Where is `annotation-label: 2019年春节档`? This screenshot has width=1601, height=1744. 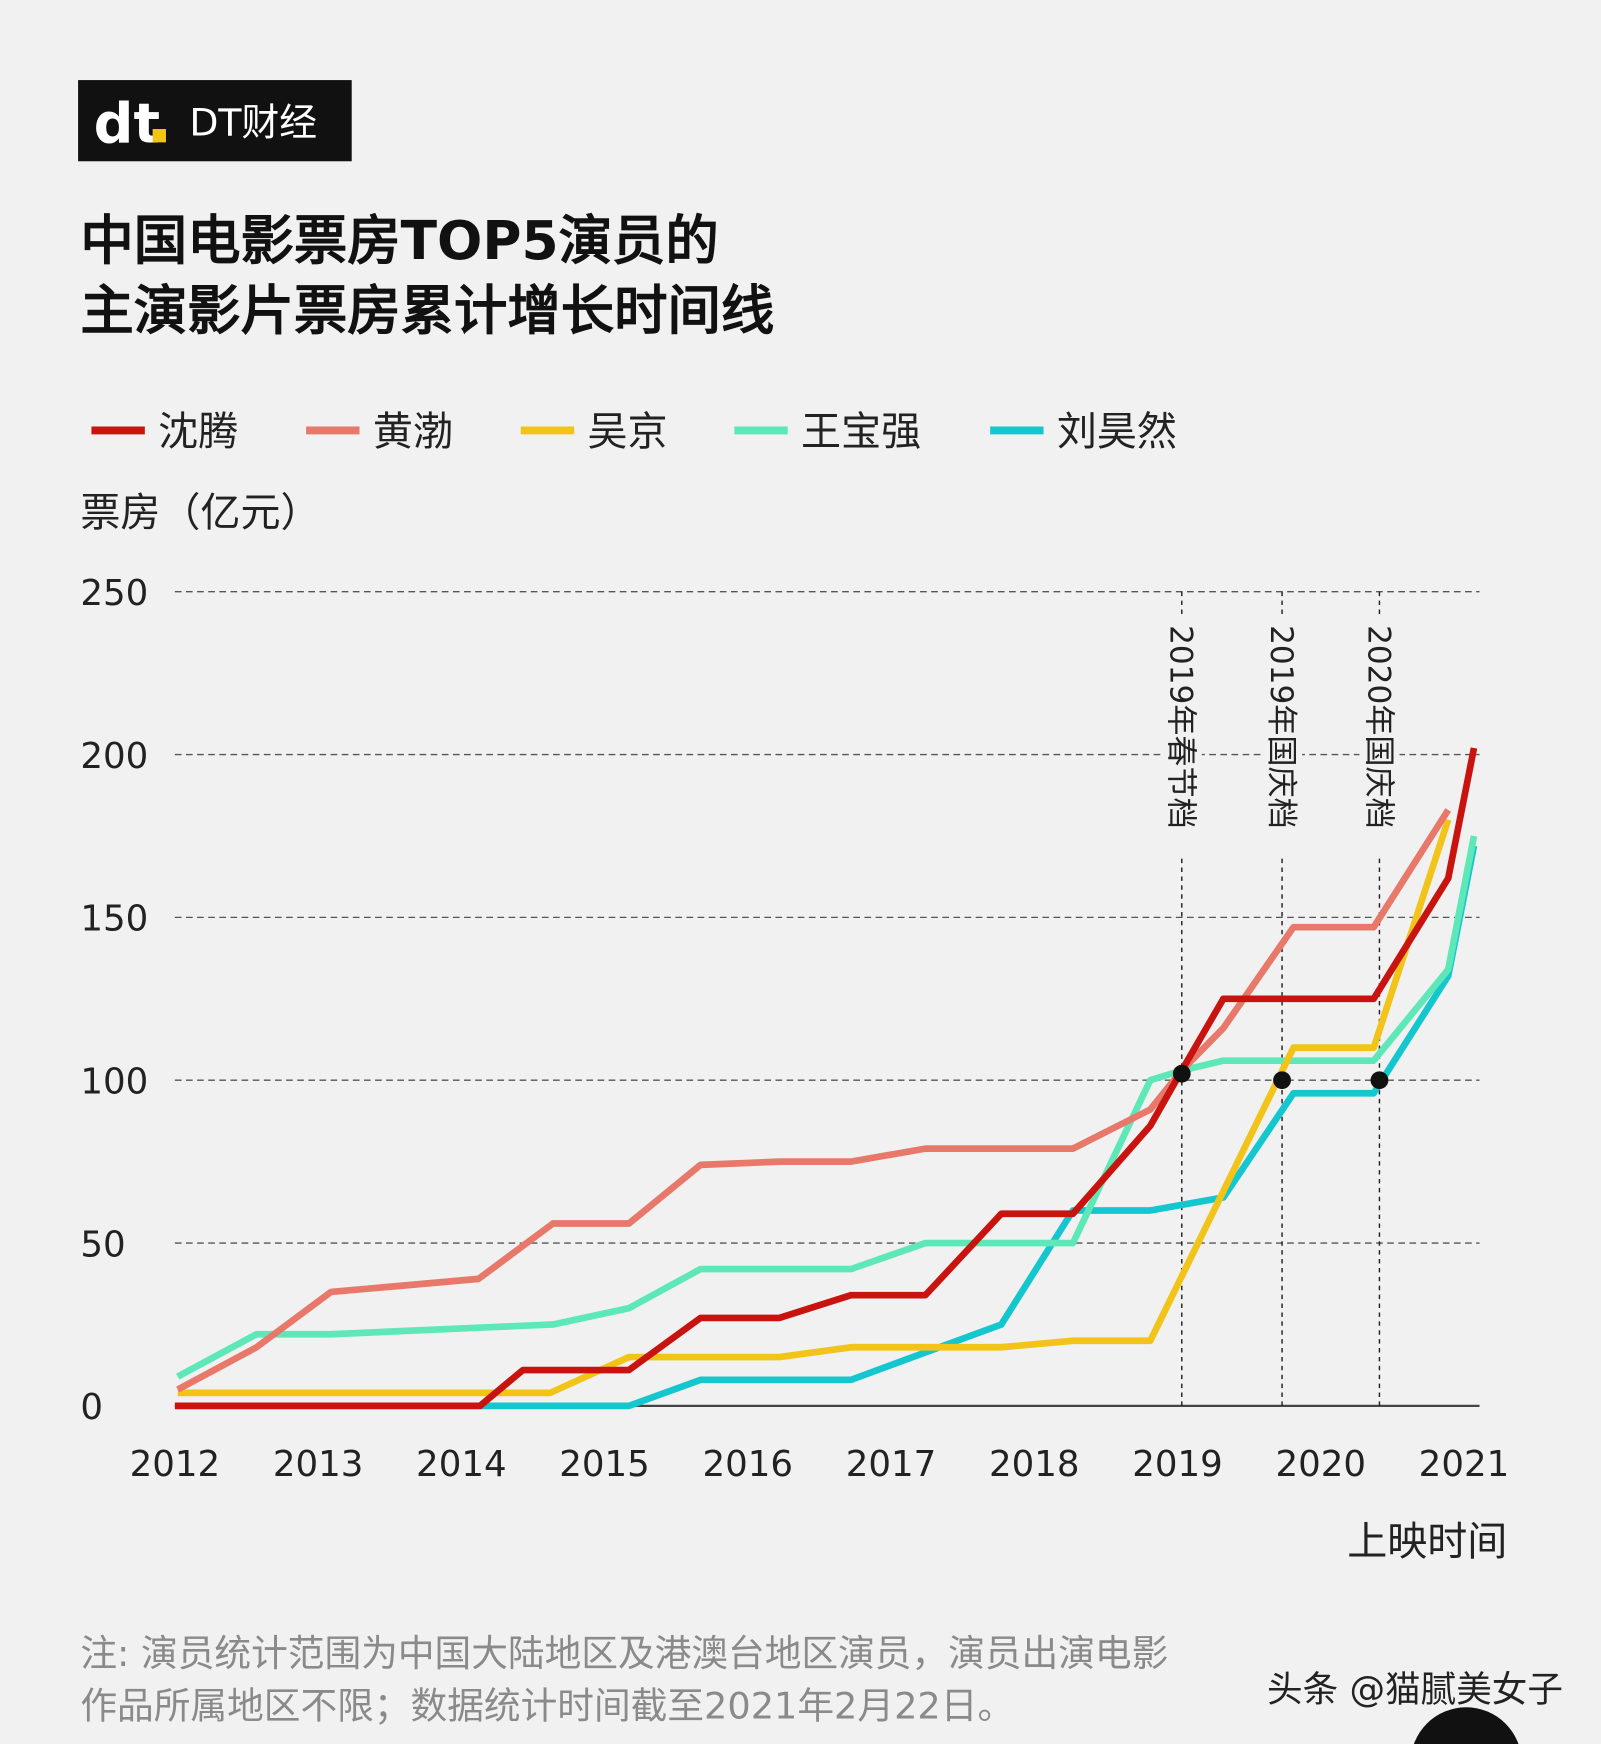 annotation-label: 2019年春节档 is located at coordinates (1181, 727).